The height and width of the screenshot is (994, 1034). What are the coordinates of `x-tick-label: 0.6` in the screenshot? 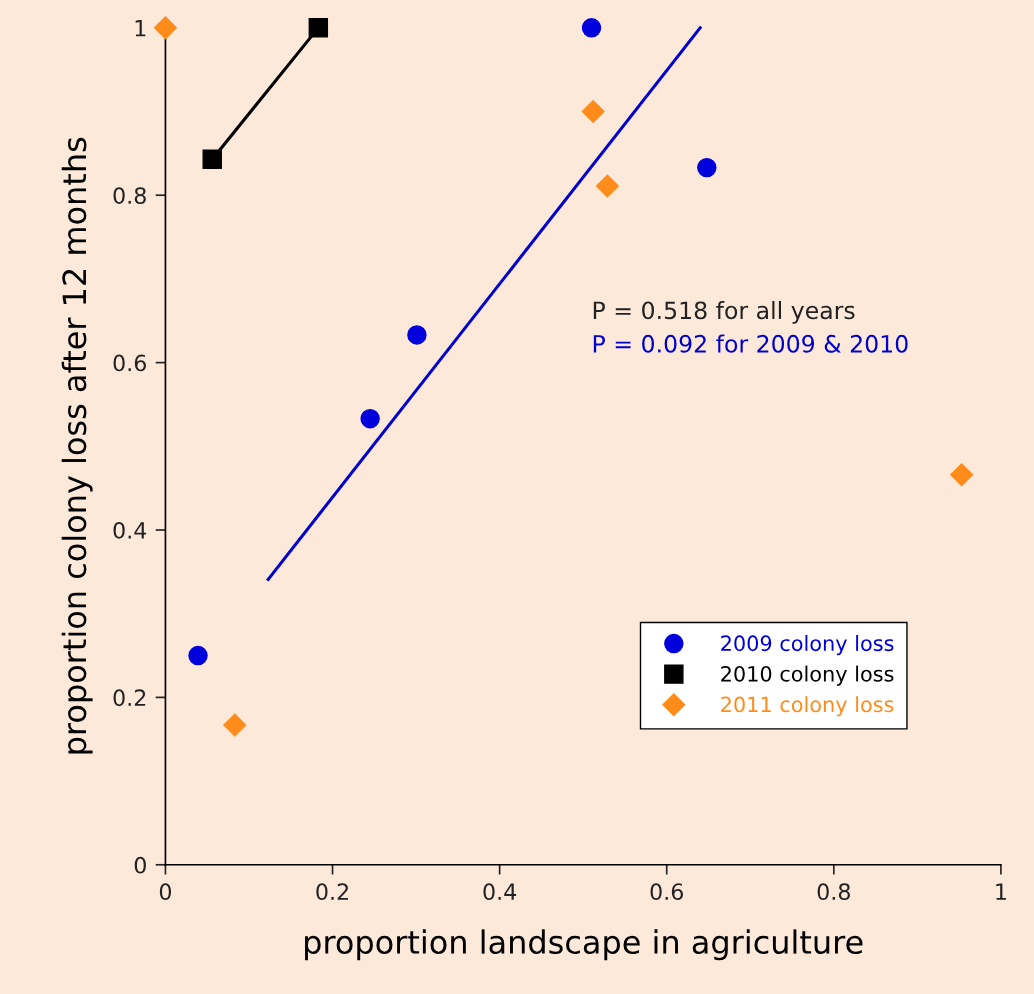 It's located at (666, 892).